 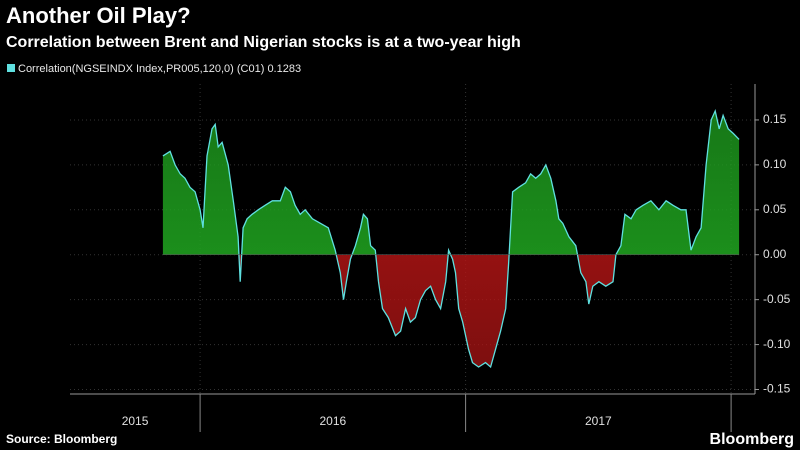 What do you see at coordinates (775, 254) in the screenshot?
I see `y-tick-label: 0.00` at bounding box center [775, 254].